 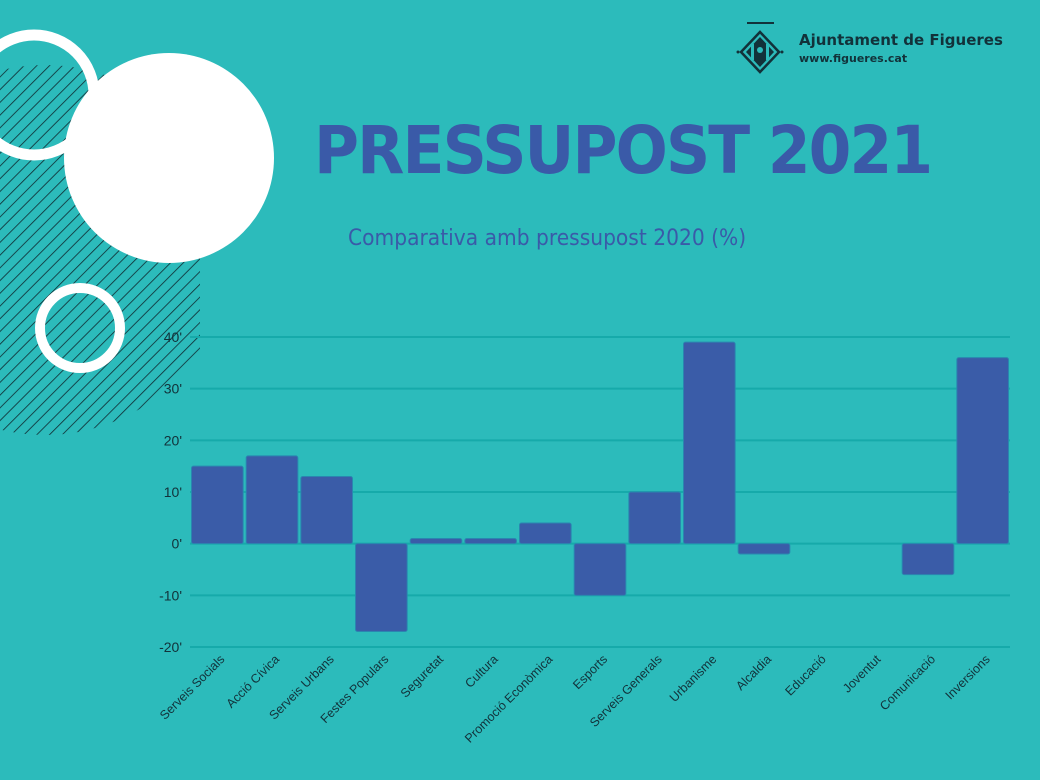 I want to click on org-name: Ajuntament de Figueres, so click(x=901, y=40).